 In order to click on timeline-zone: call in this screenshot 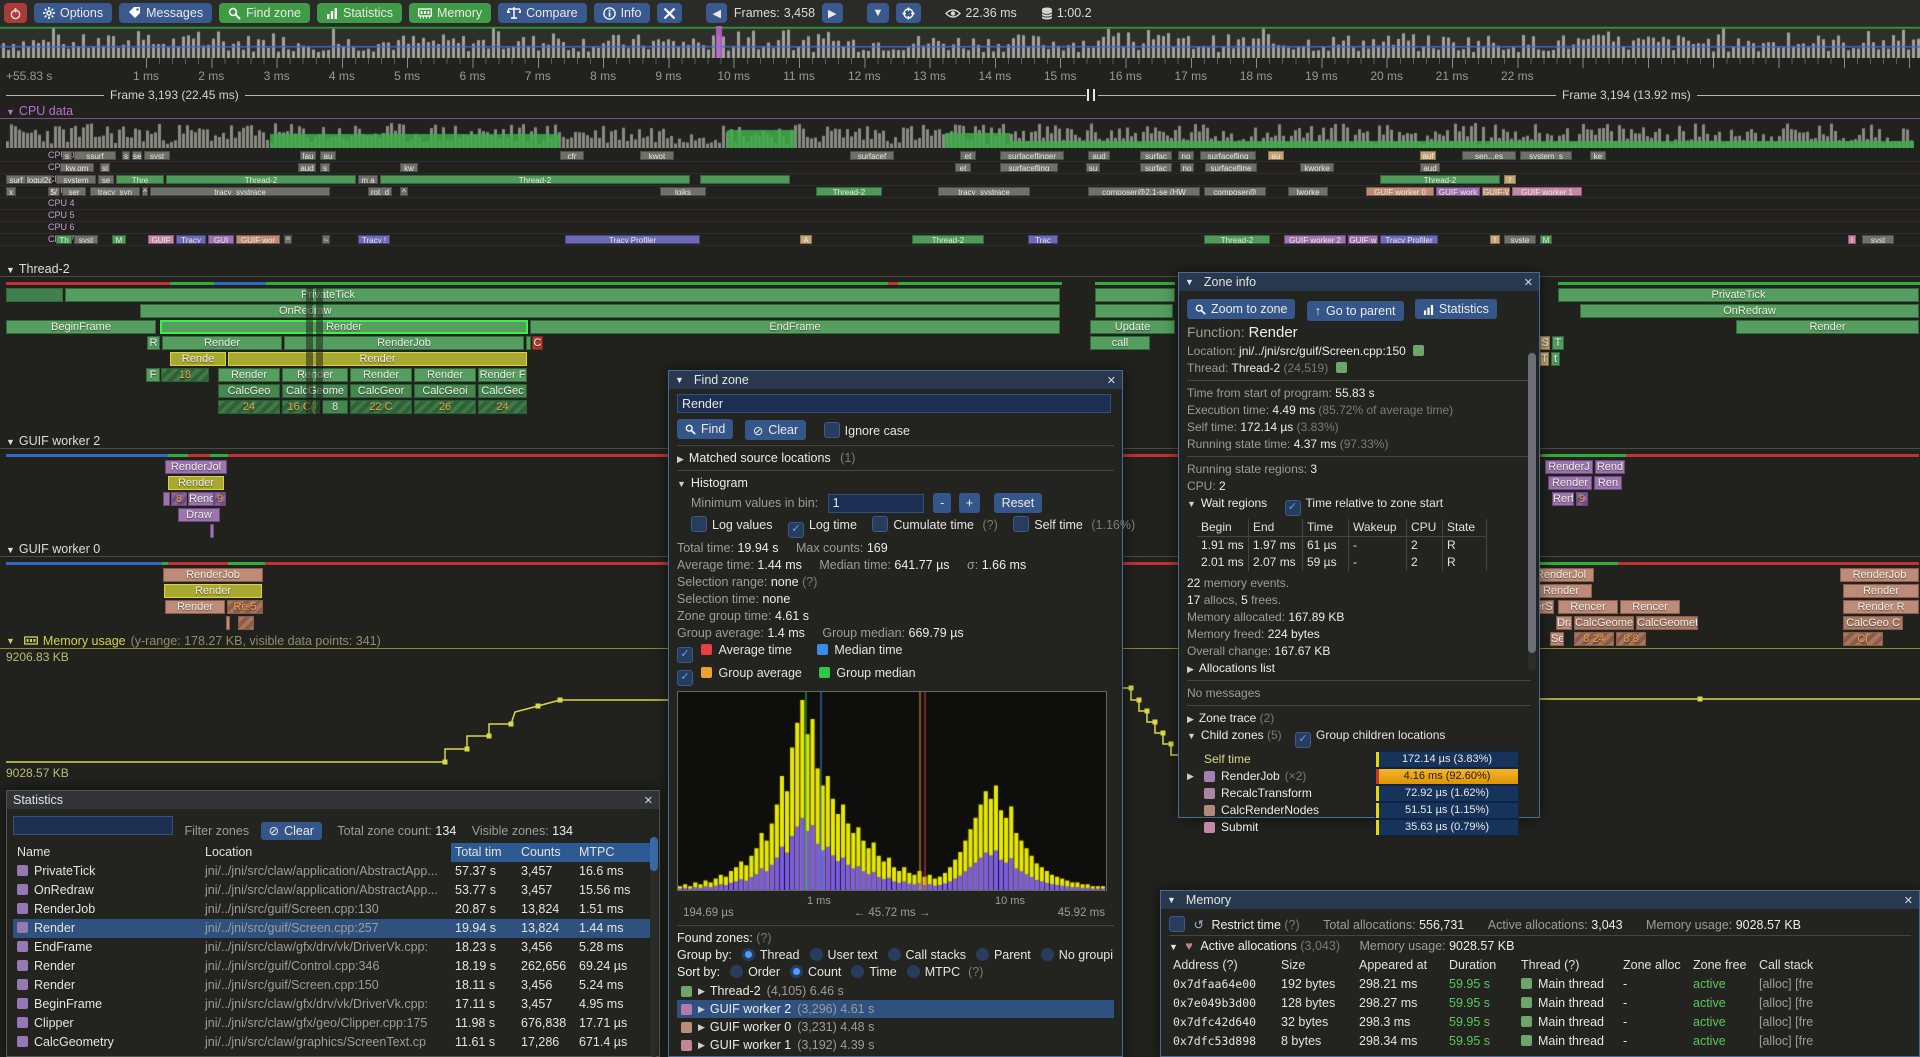, I will do `click(1120, 343)`.